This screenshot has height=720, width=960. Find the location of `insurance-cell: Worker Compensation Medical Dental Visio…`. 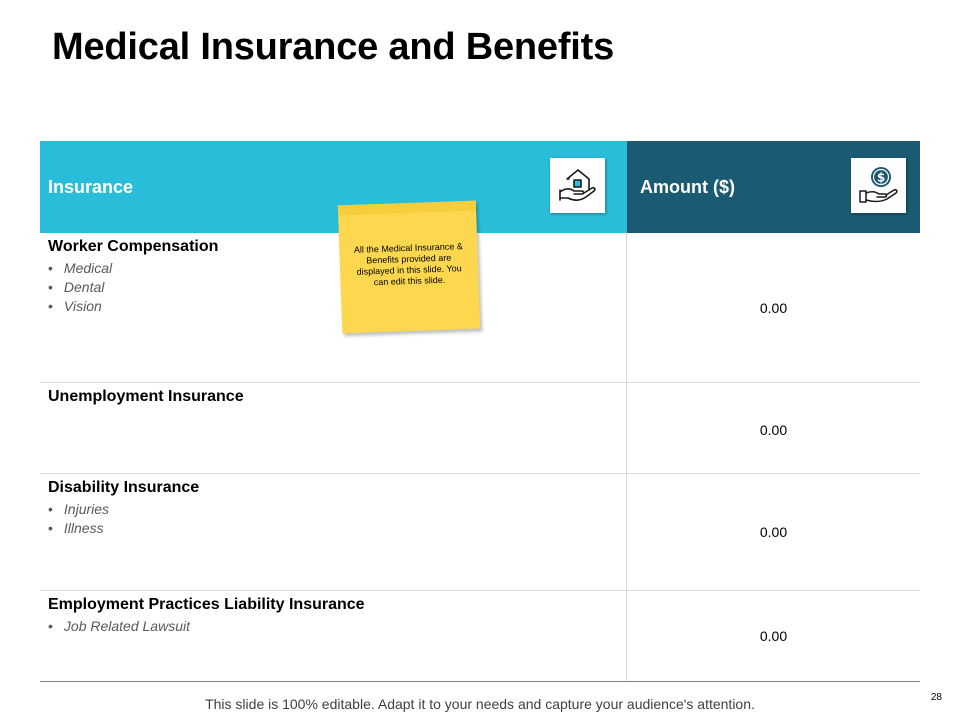

insurance-cell: Worker Compensation Medical Dental Visio… is located at coordinates (333, 307).